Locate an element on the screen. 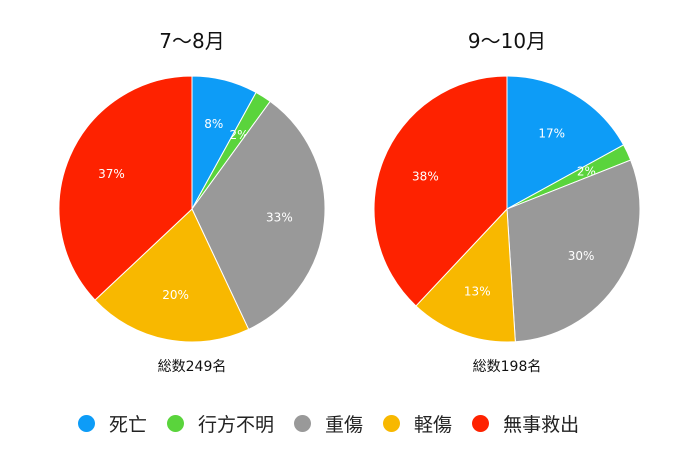  legend-label: 死亡 is located at coordinates (128, 425).